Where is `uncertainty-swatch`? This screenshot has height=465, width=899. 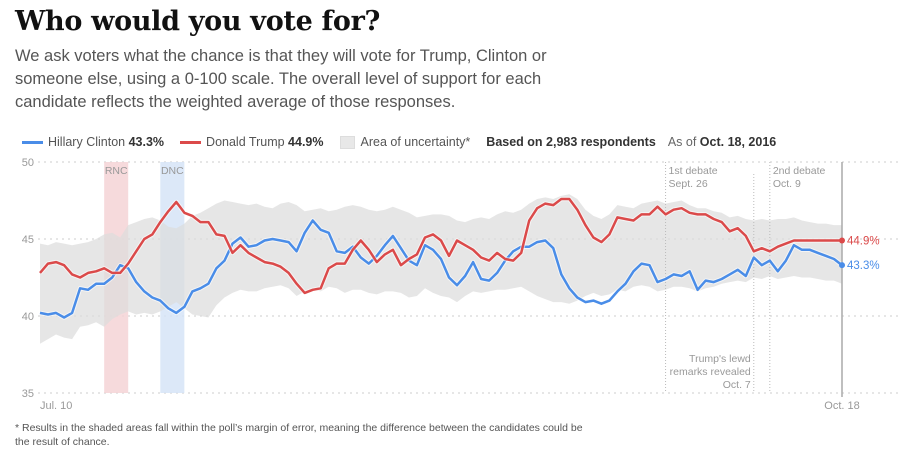 uncertainty-swatch is located at coordinates (347, 142).